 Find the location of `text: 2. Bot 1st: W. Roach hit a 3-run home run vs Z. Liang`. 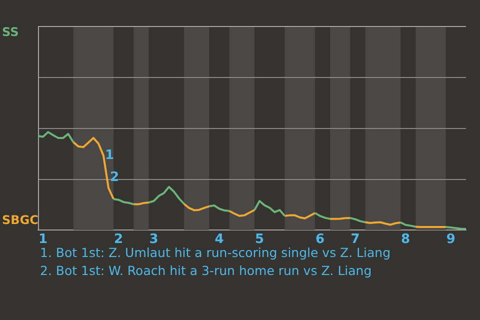

text: 2. Bot 1st: W. Roach hit a 3-run home run vs Z. Liang is located at coordinates (206, 271).